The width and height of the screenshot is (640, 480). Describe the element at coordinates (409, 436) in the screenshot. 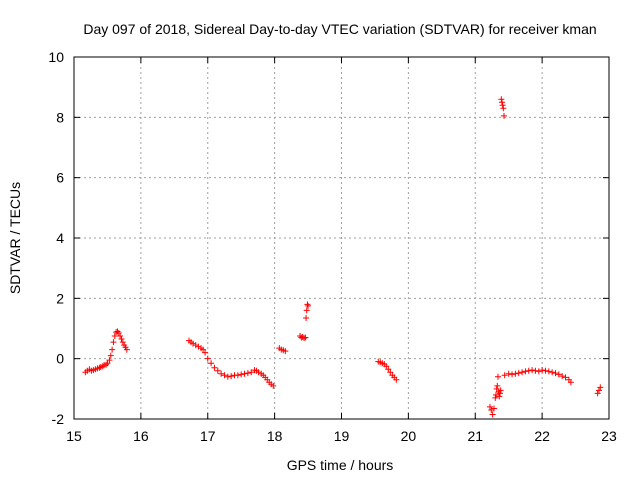

I see `x-tick-label: 20` at that location.